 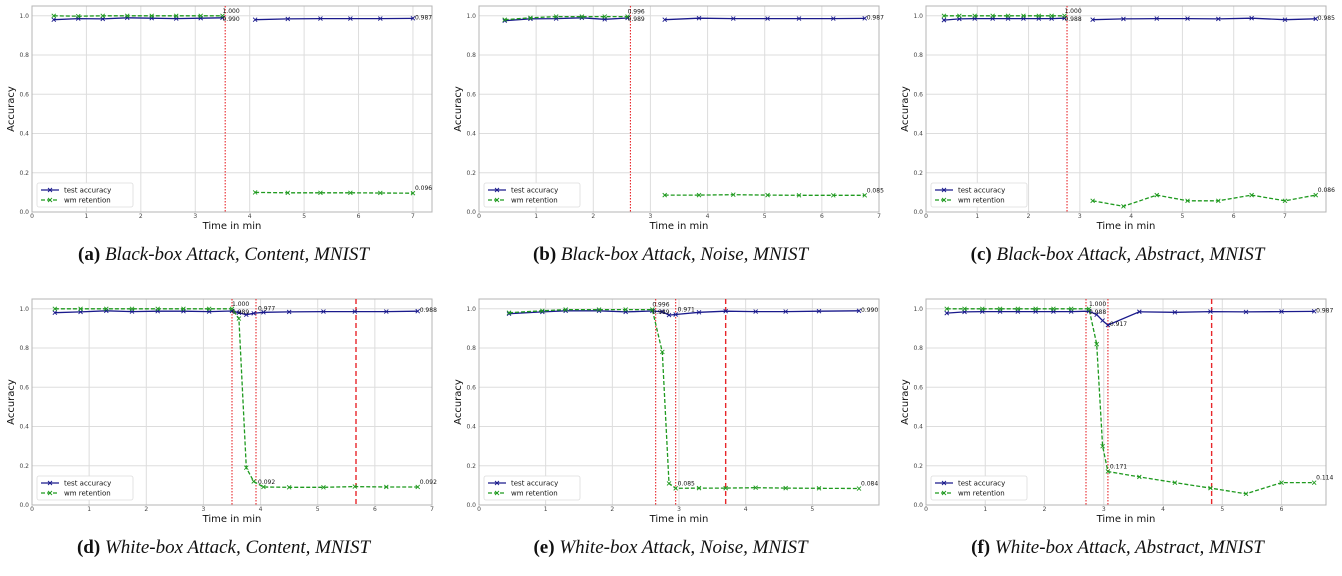 What do you see at coordinates (1129, 547) in the screenshot?
I see `caption-text: White-box Attack, Abstract, MNIST` at bounding box center [1129, 547].